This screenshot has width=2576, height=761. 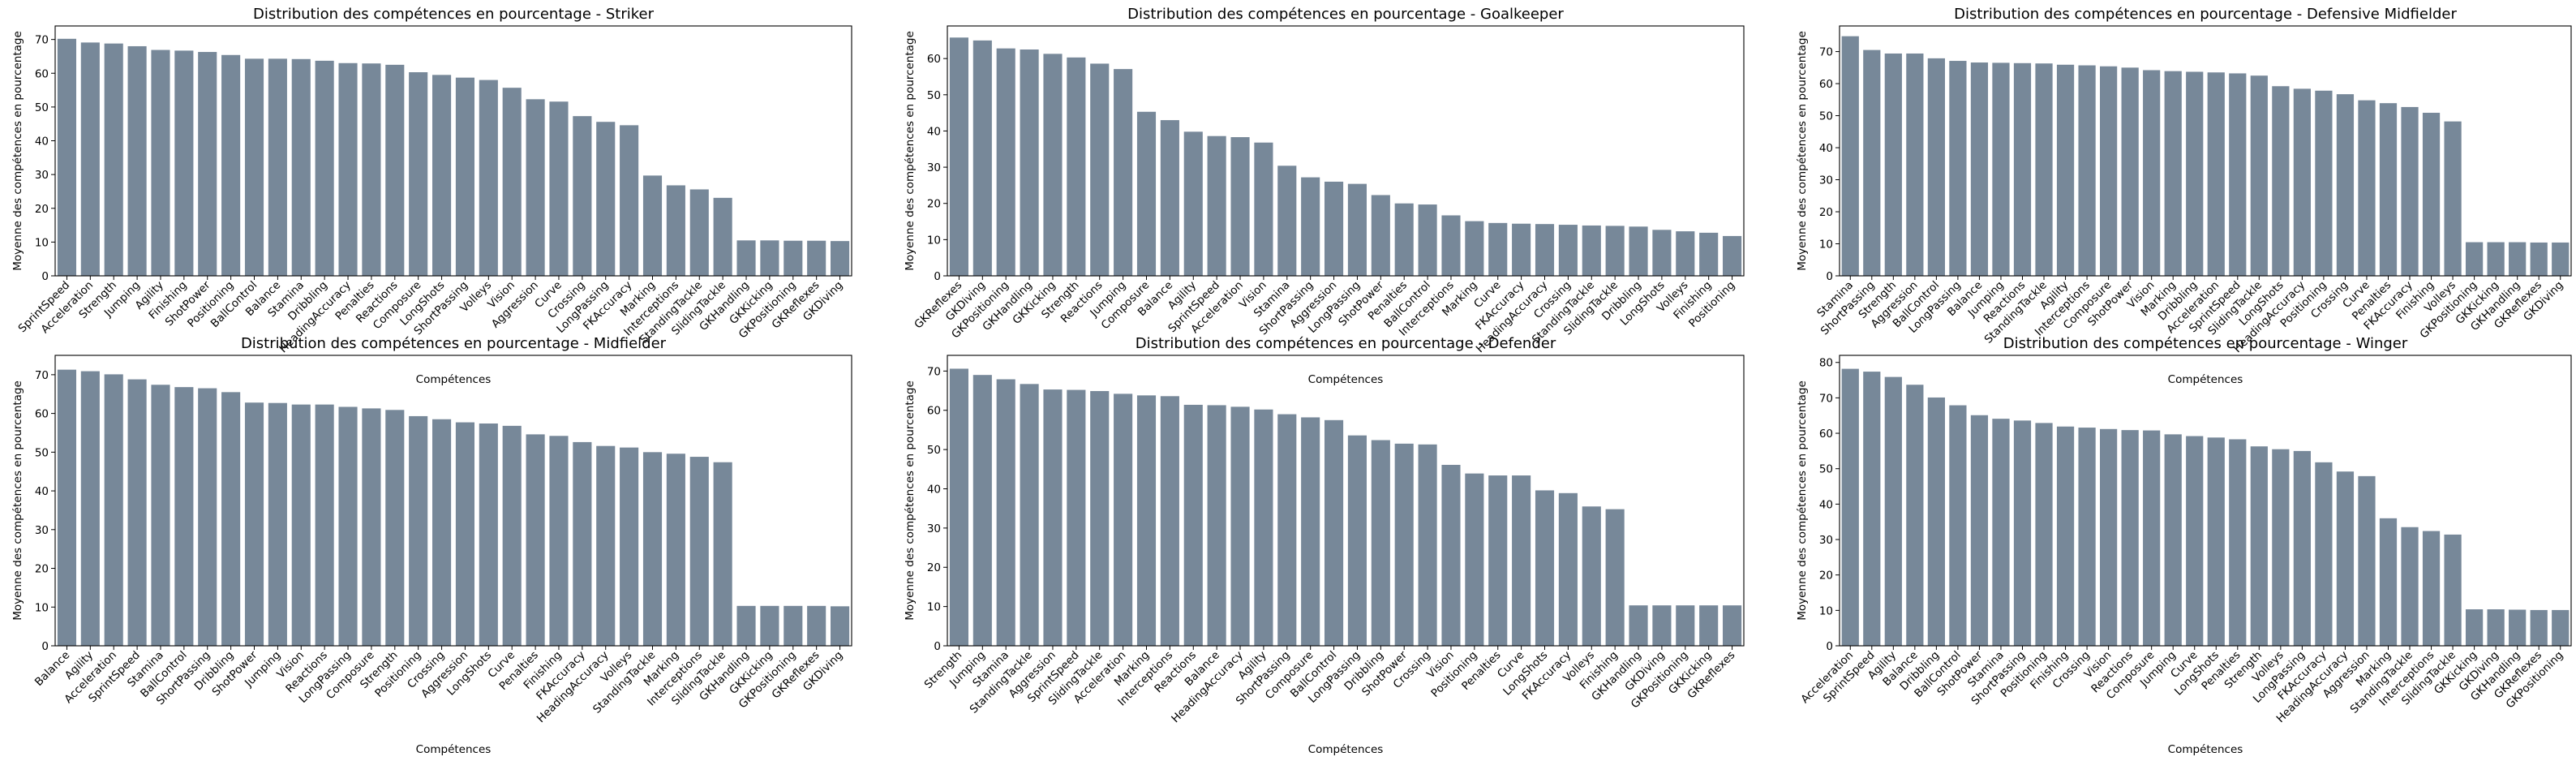 I want to click on bar-FKAccuracy, so click(x=629, y=201).